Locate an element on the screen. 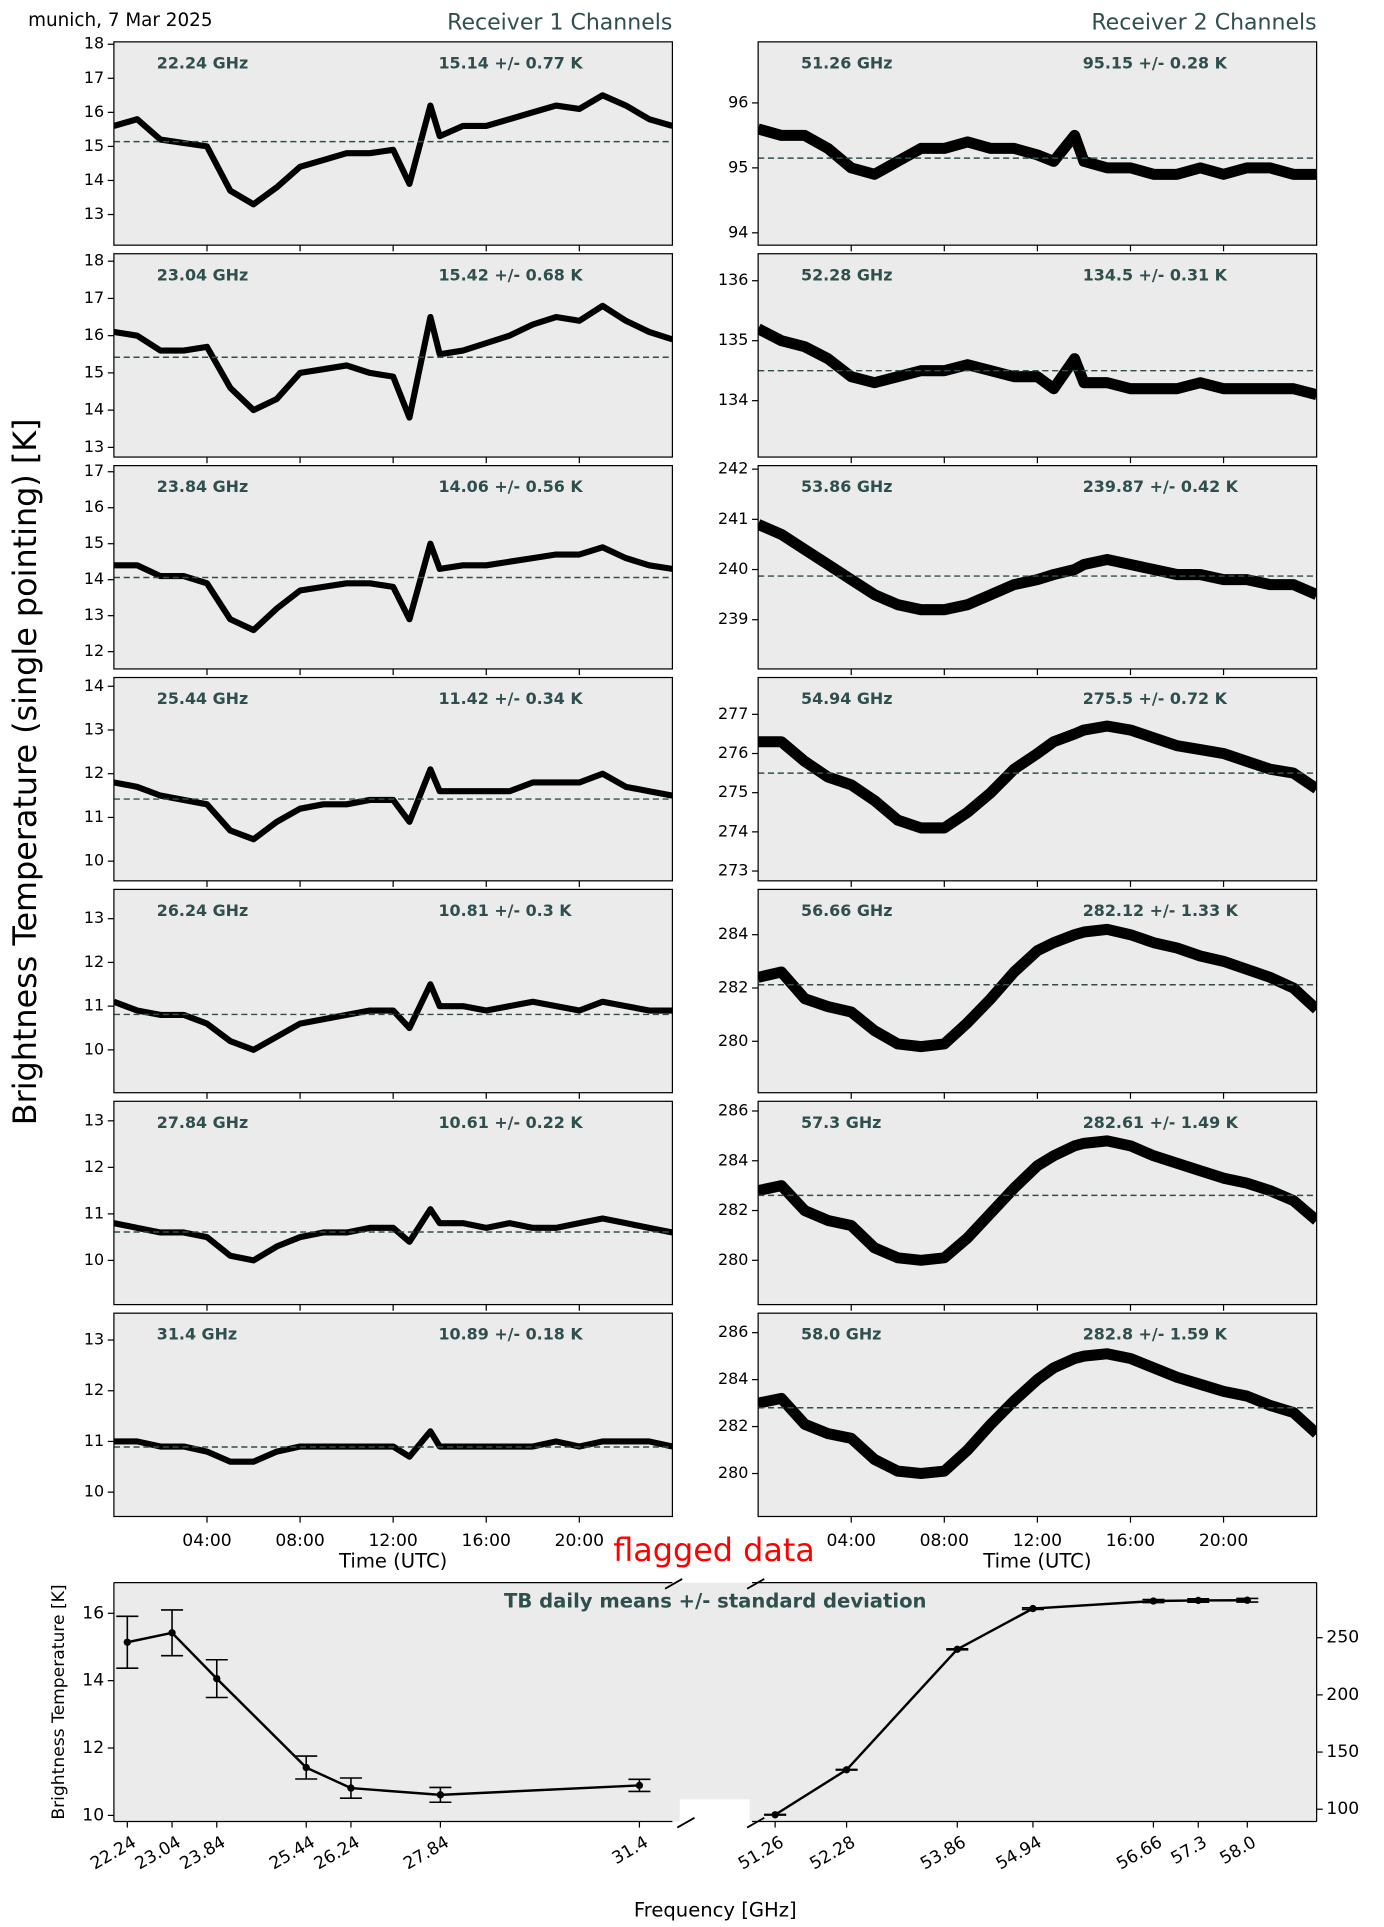  annotation: 239.87 +/- 0.42 K is located at coordinates (1161, 486).